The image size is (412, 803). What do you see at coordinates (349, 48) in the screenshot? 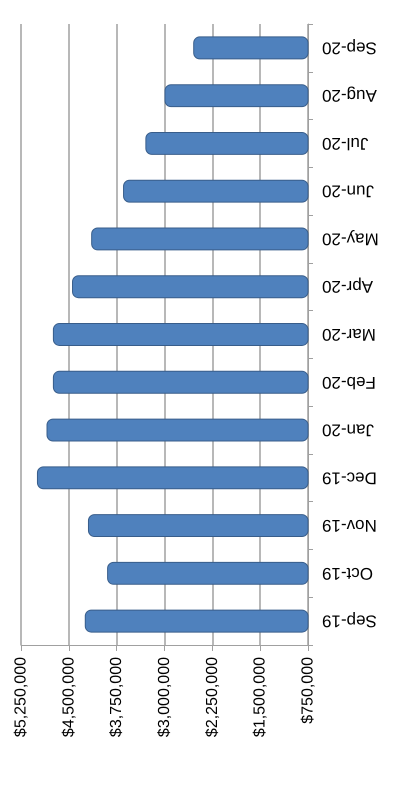
I see `y-tick-label: Sep-20` at bounding box center [349, 48].